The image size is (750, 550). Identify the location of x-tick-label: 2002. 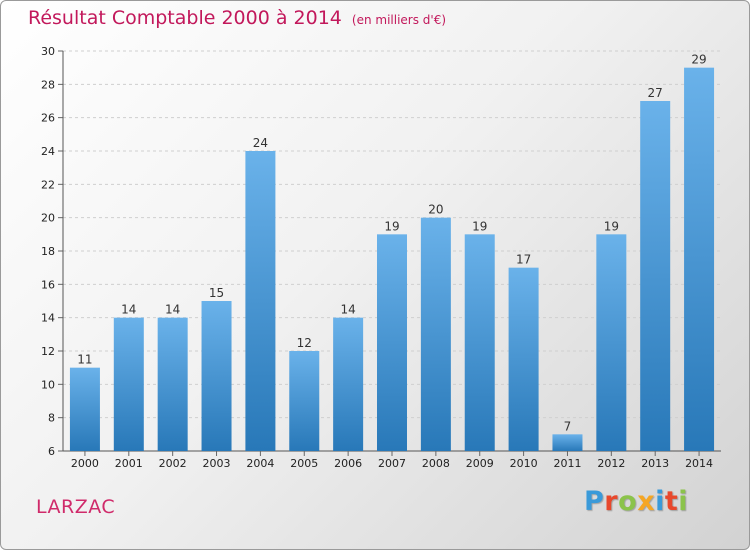
(173, 463).